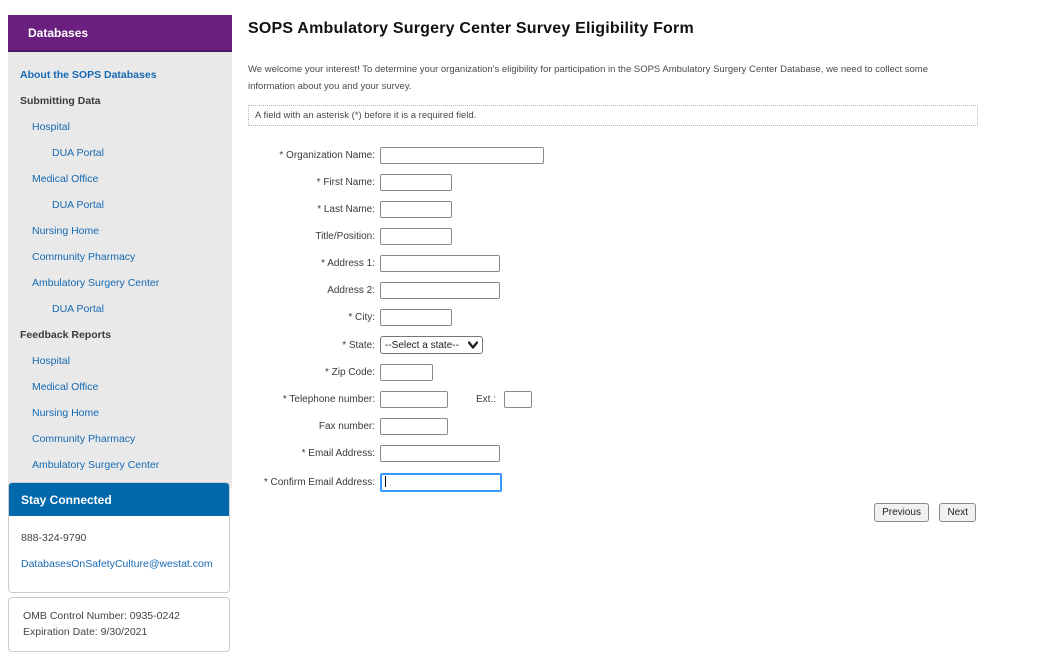  Describe the element at coordinates (422, 345) in the screenshot. I see `state-select-value: --Select a state--` at that location.